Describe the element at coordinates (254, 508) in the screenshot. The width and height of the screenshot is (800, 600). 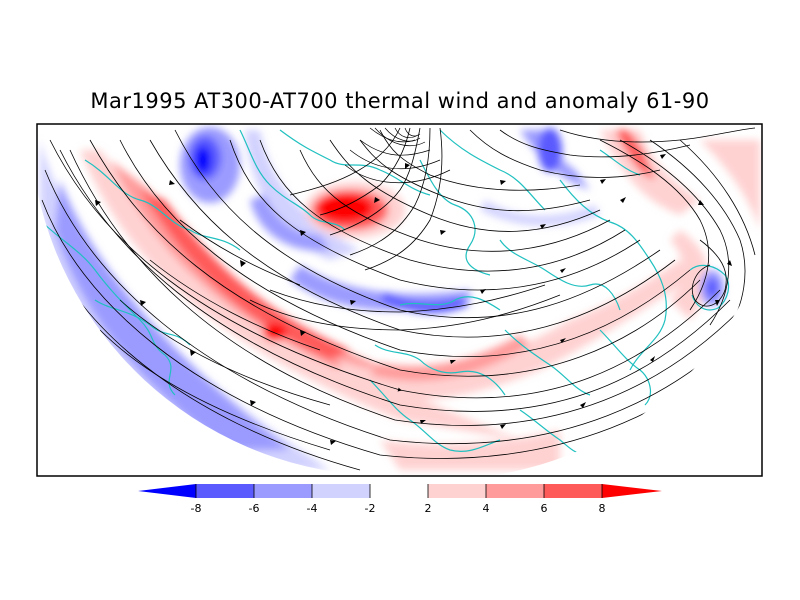
I see `colorbar-tick-label: -6` at that location.